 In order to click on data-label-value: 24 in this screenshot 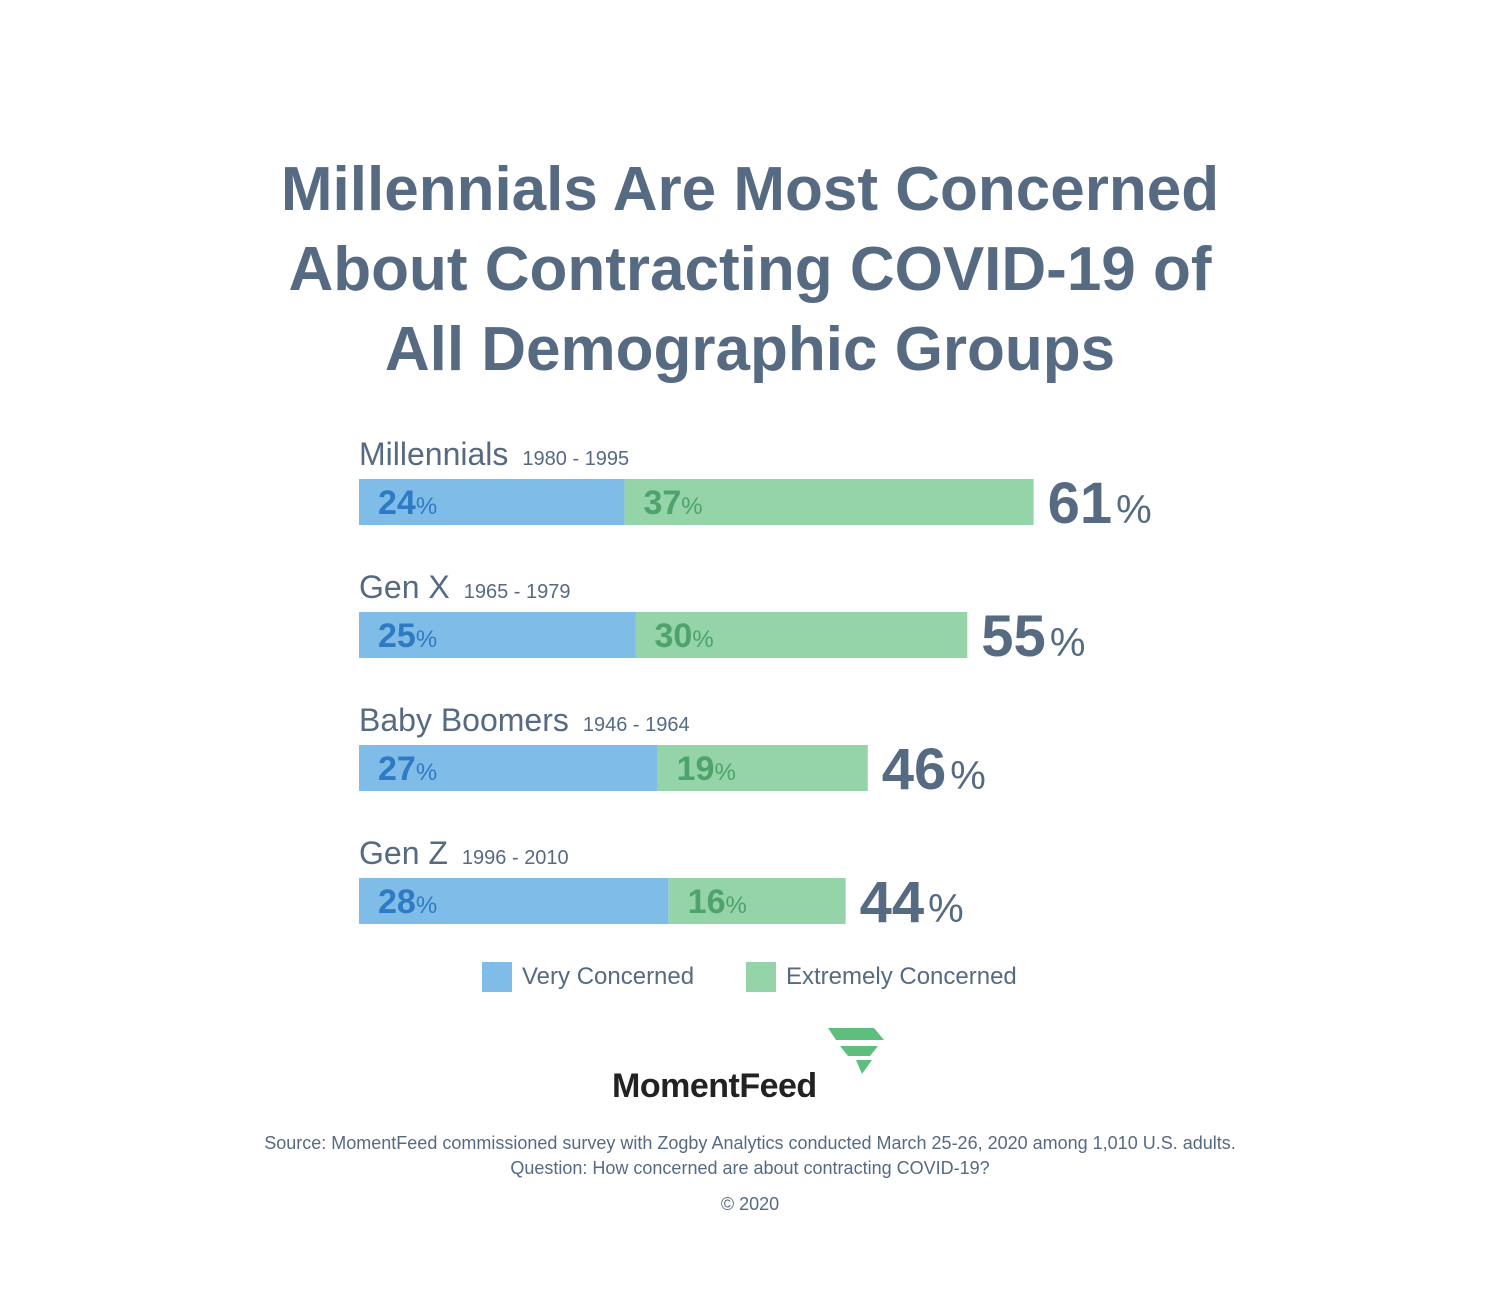, I will do `click(397, 503)`.